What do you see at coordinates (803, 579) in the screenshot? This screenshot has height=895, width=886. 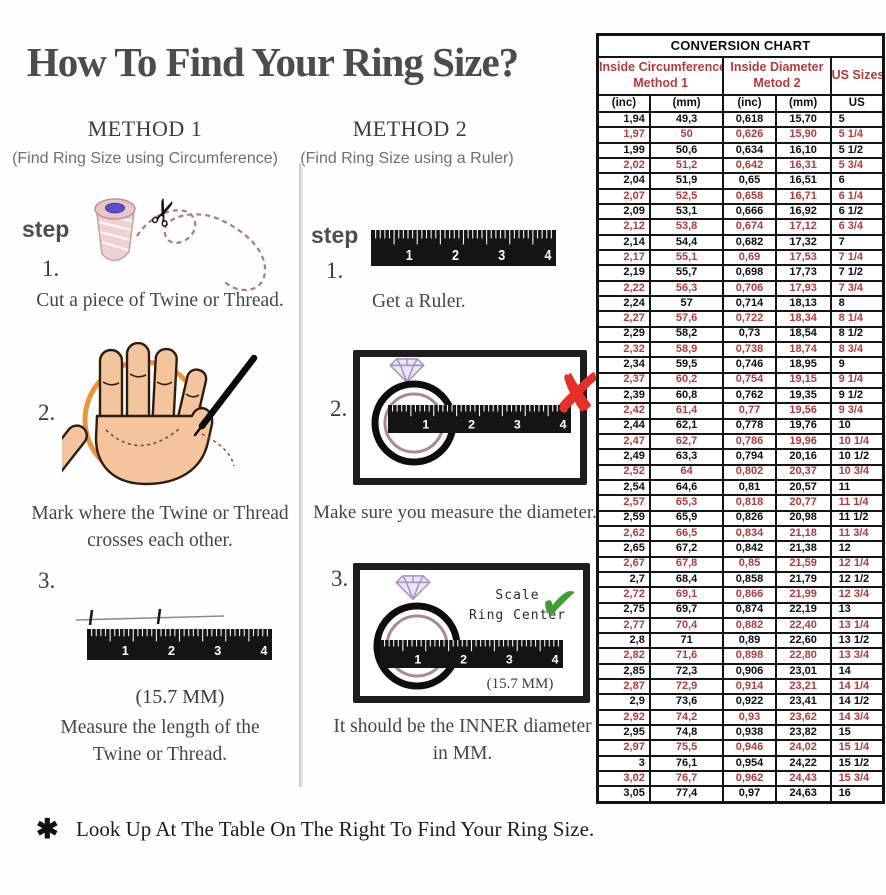 I see `table-cell: 21,79` at bounding box center [803, 579].